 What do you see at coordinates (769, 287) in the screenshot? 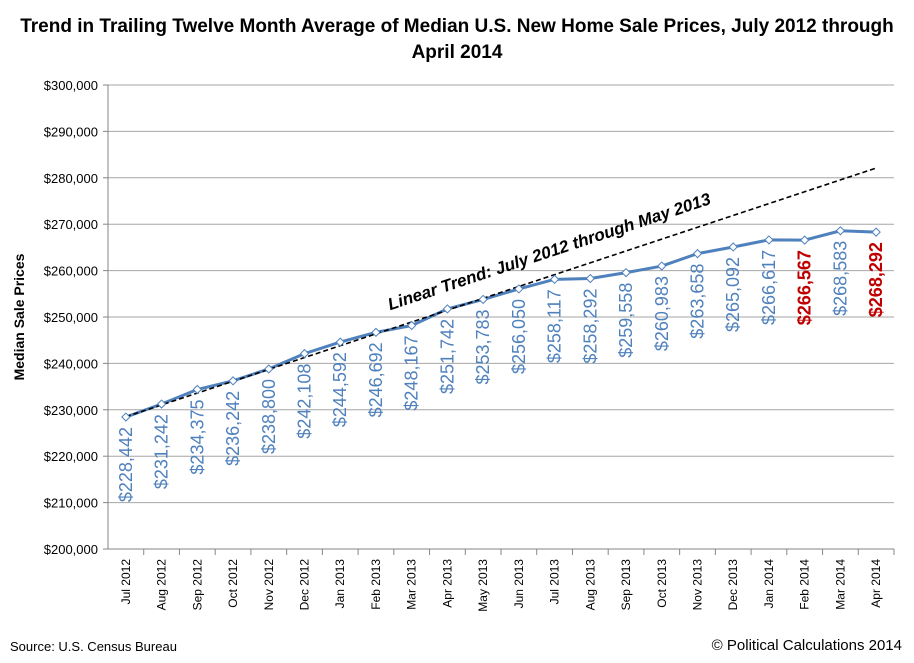
I see `data-label: $266,617` at bounding box center [769, 287].